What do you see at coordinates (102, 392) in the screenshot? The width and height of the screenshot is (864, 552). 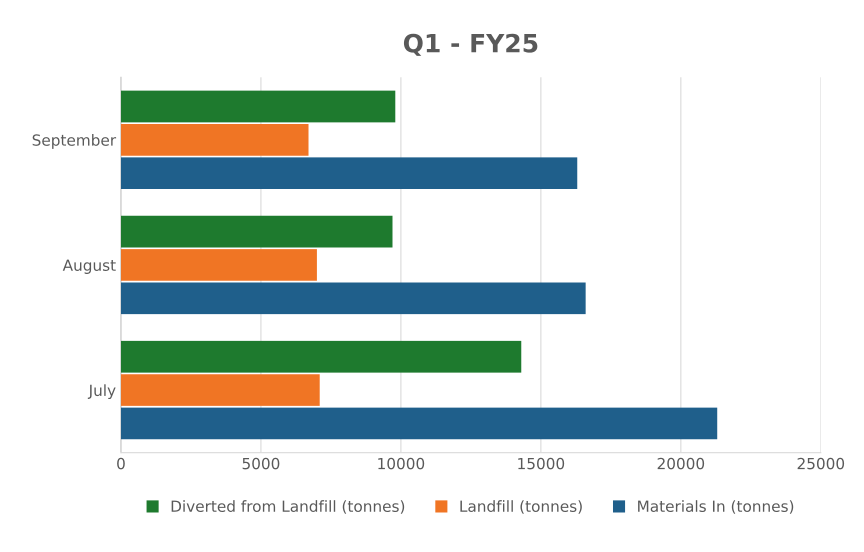 I see `y-tick-label: July` at bounding box center [102, 392].